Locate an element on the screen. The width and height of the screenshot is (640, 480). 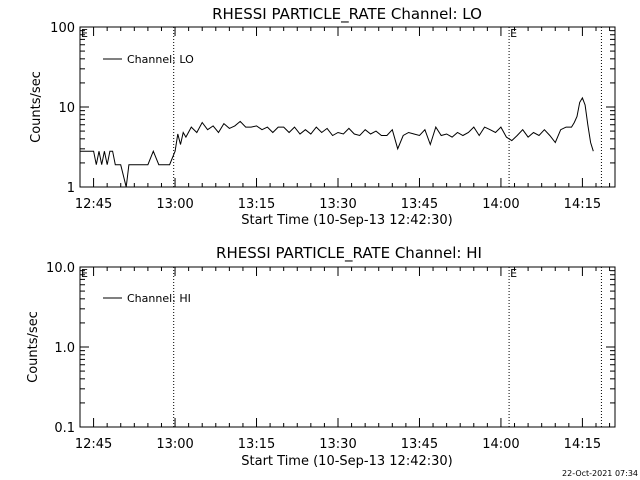
y-tick-label: 0.1 is located at coordinates (64, 428).